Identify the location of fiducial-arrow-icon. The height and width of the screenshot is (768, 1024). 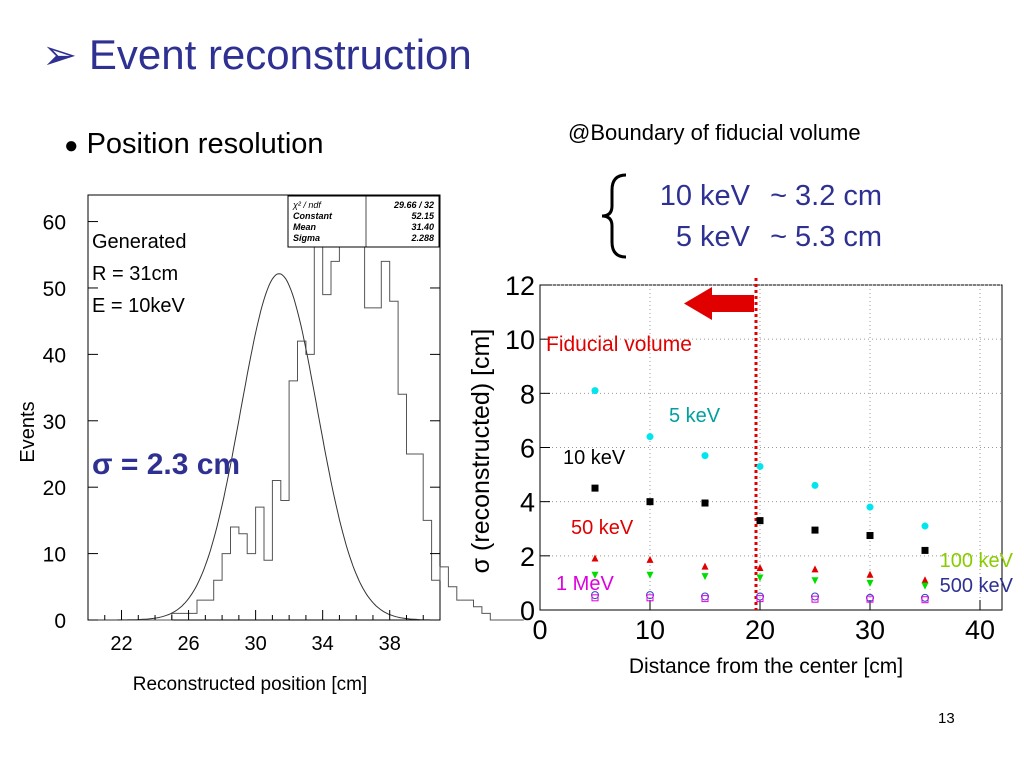
(719, 303).